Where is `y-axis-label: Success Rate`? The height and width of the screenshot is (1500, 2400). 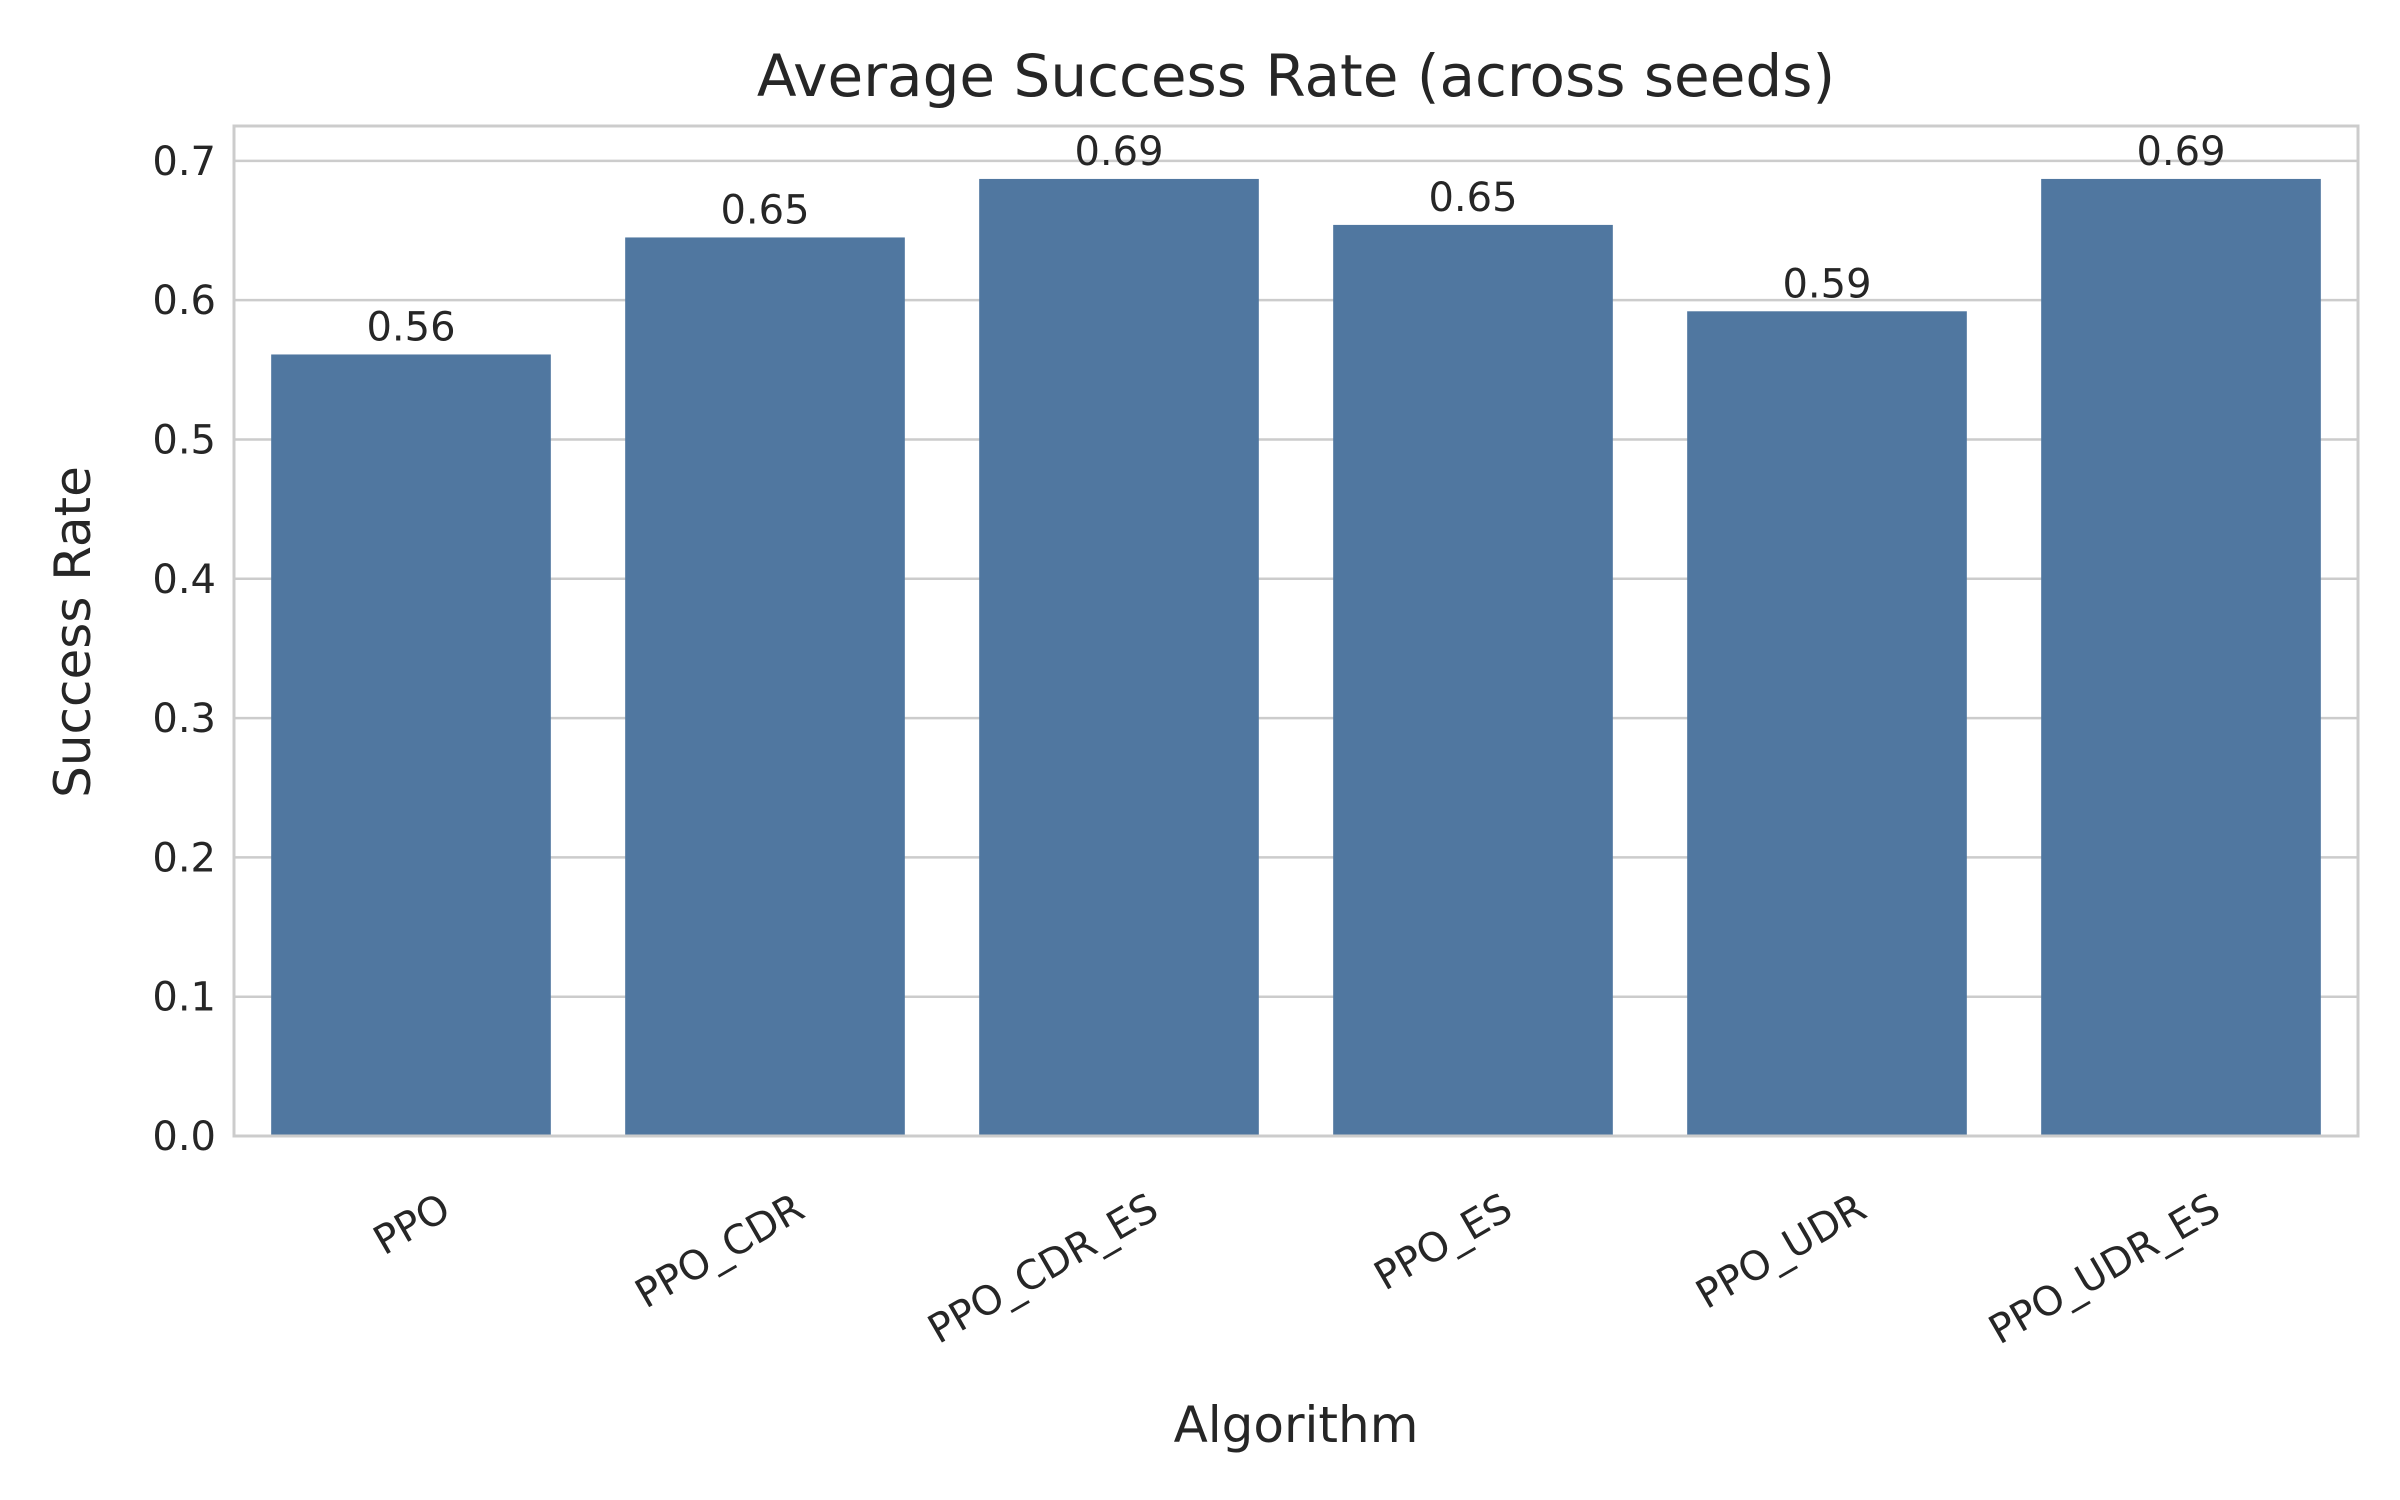
y-axis-label: Success Rate is located at coordinates (73, 632).